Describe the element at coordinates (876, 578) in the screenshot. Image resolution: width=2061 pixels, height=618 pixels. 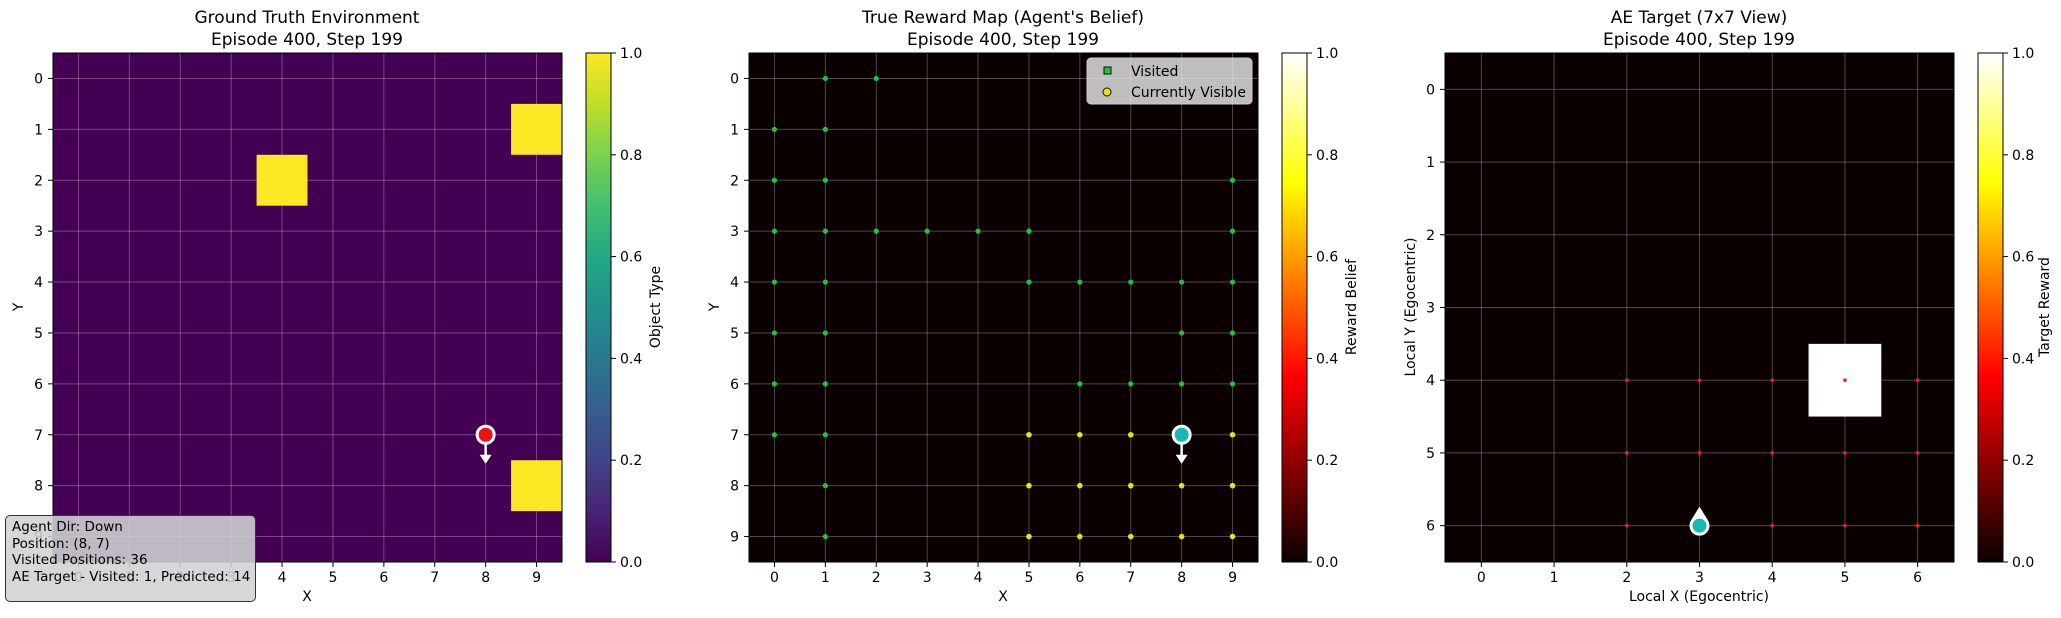
I see `x-tick-label: 2` at that location.